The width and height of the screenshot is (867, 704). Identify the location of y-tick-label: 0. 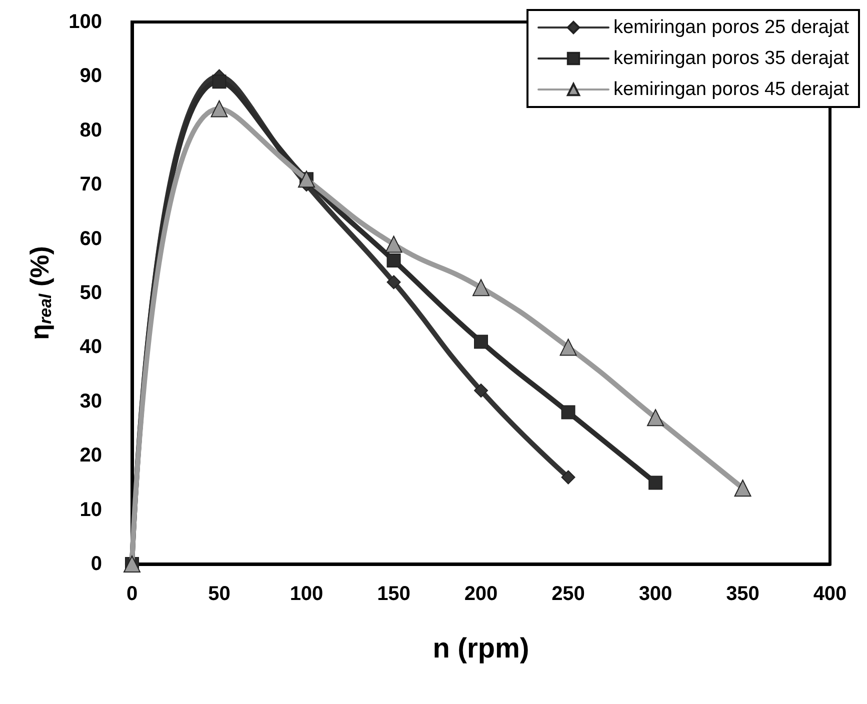
(96, 564).